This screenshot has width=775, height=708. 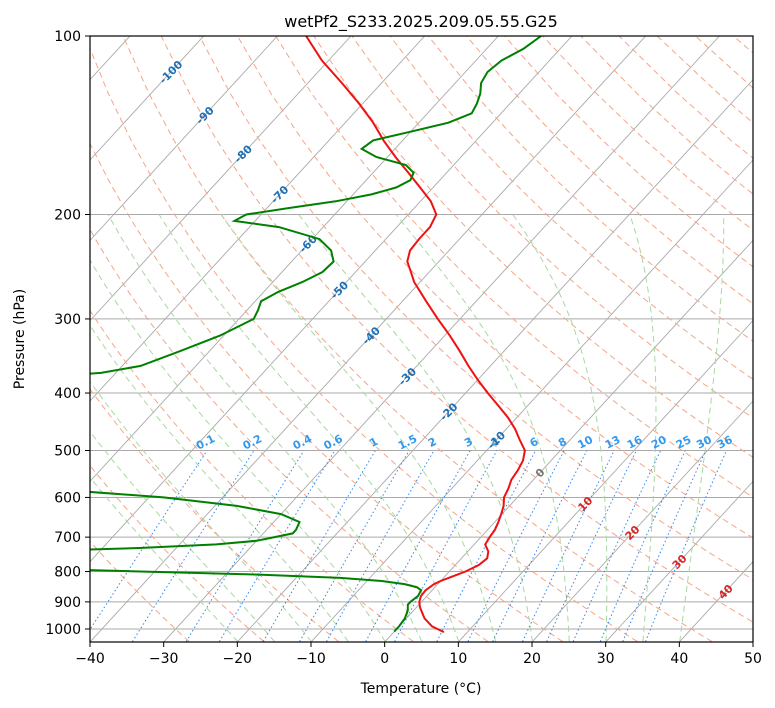 I want to click on y-tick-label: 800, so click(x=67, y=573).